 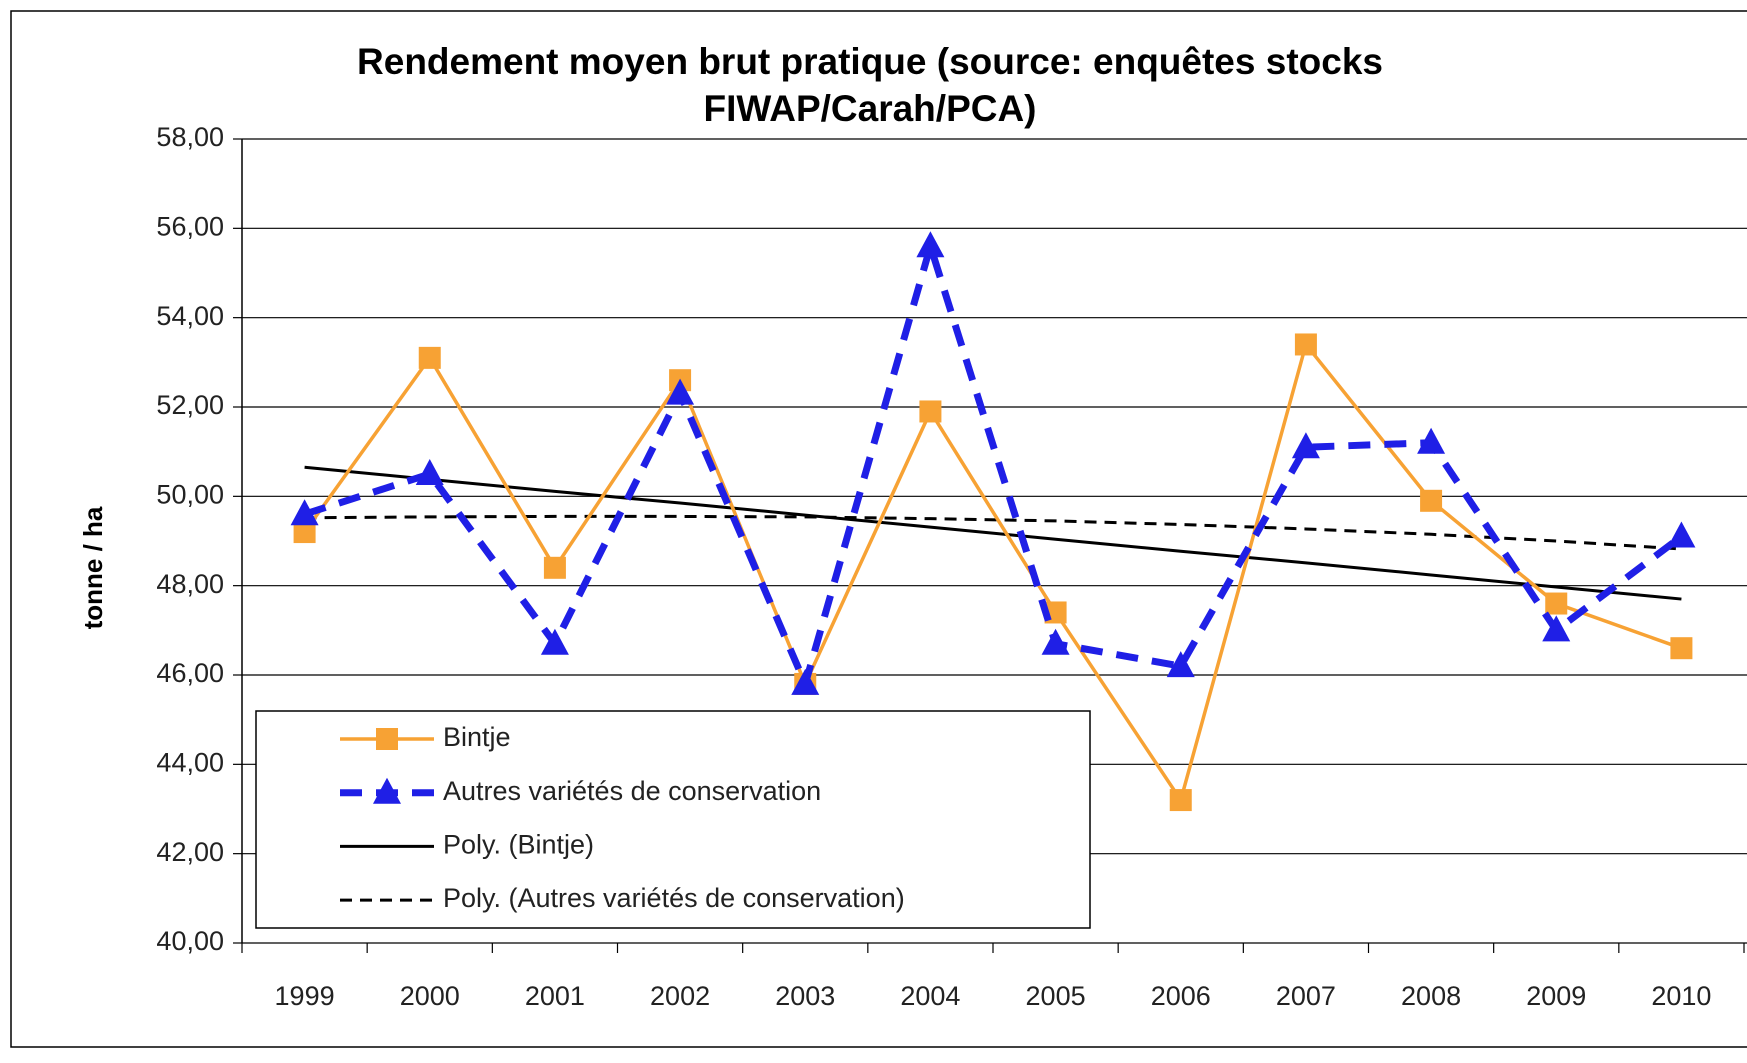 I want to click on chart-title: FIWAP/Carah/PCA), so click(x=869, y=108).